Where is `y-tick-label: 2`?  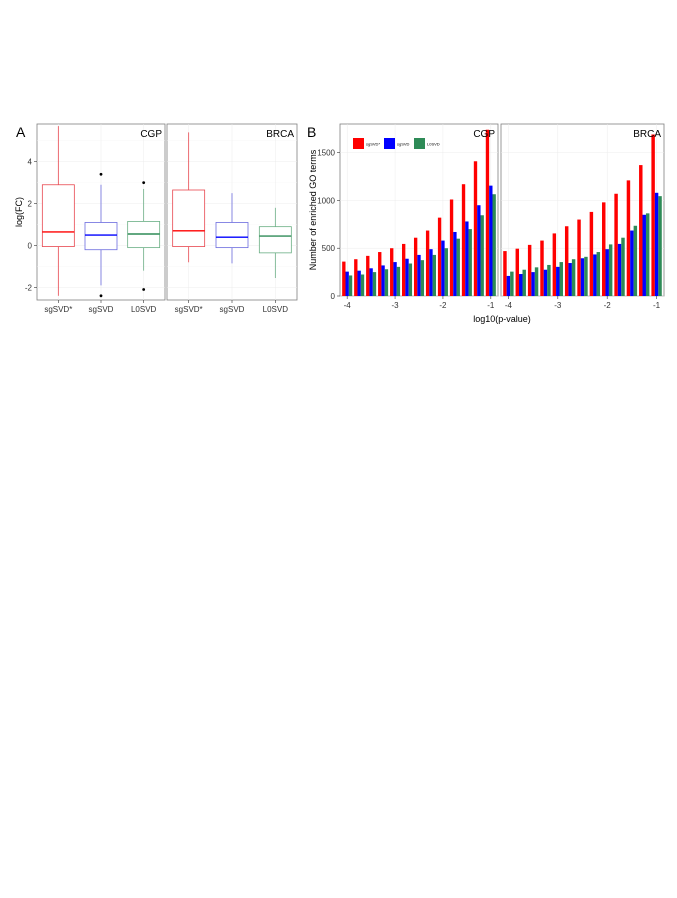 y-tick-label: 2 is located at coordinates (30, 204).